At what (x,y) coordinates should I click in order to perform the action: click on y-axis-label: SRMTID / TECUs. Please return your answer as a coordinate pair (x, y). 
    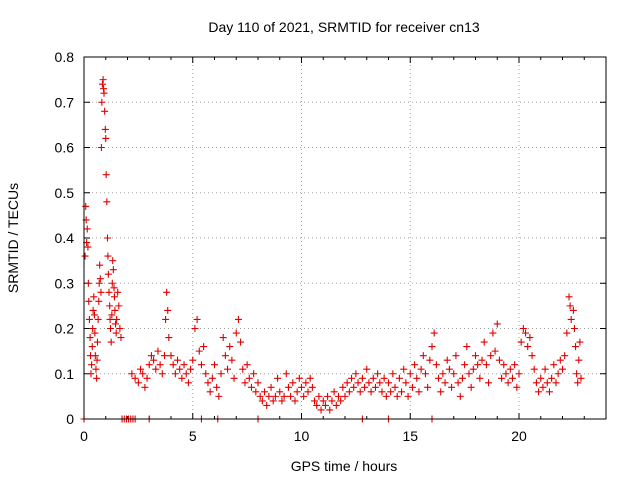
    Looking at the image, I should click on (13, 238).